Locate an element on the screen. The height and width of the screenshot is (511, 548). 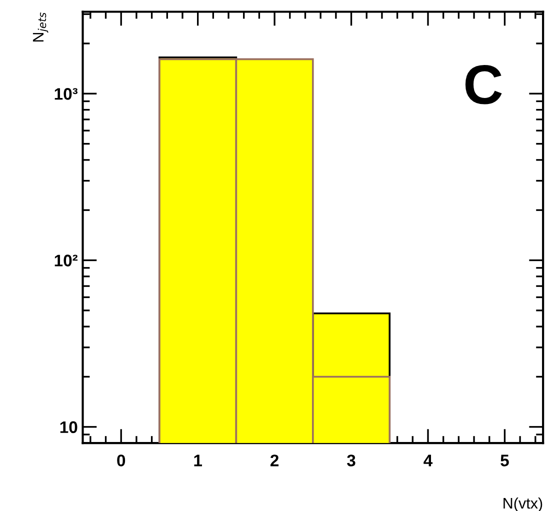
y-axis-title: N$_{jets}$ is located at coordinates (40, 27).